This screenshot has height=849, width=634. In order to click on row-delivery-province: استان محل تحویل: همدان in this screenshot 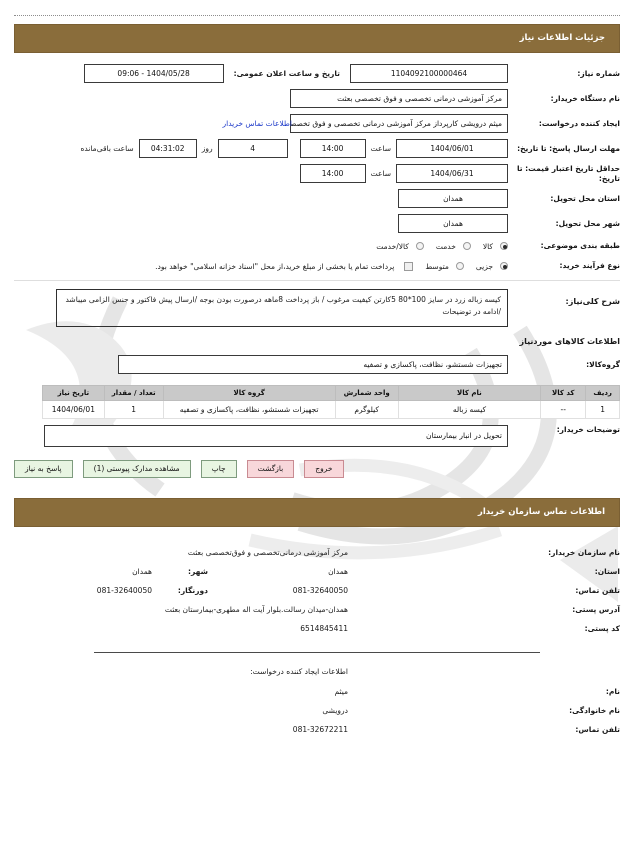, I will do `click(317, 198)`.